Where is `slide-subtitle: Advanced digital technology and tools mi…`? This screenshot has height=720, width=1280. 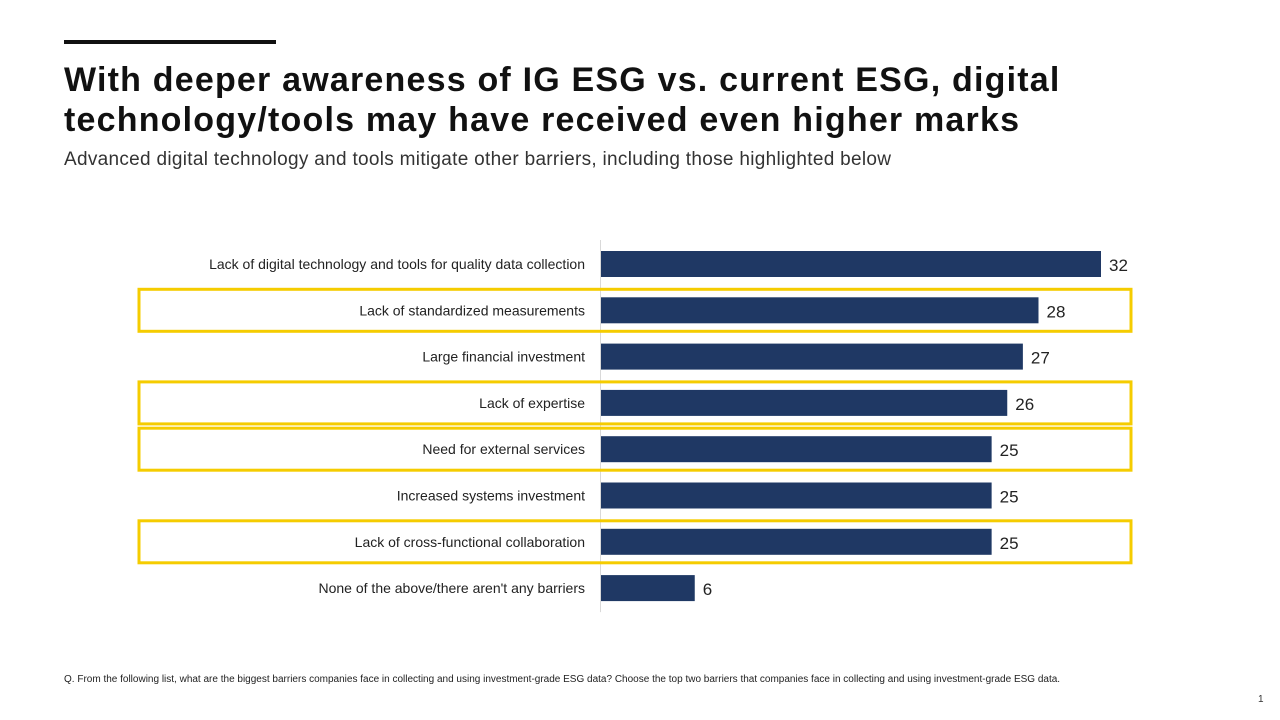
slide-subtitle: Advanced digital technology and tools mi… is located at coordinates (478, 159).